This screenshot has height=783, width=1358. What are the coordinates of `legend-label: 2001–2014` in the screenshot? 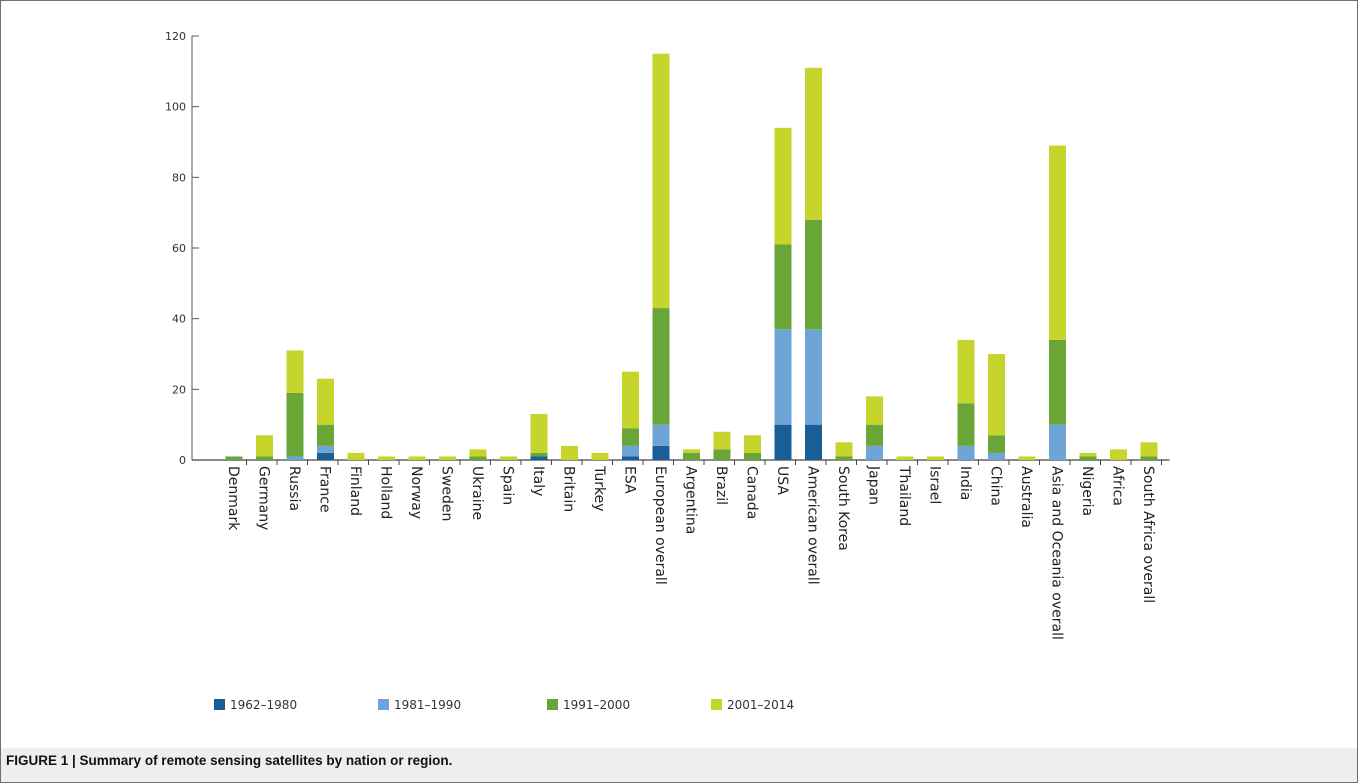 It's located at (760, 705).